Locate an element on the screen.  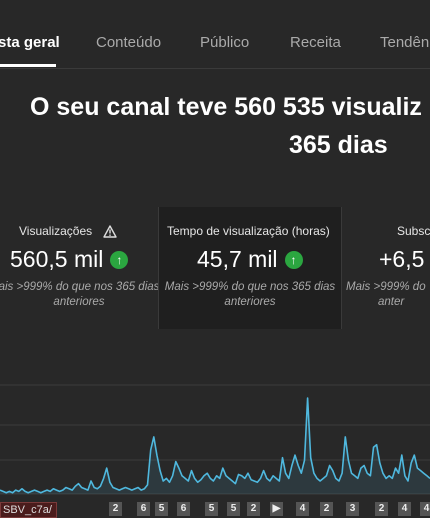
card-watch-time-value-wrap: 45,7 mil ↑ is located at coordinates (250, 259).